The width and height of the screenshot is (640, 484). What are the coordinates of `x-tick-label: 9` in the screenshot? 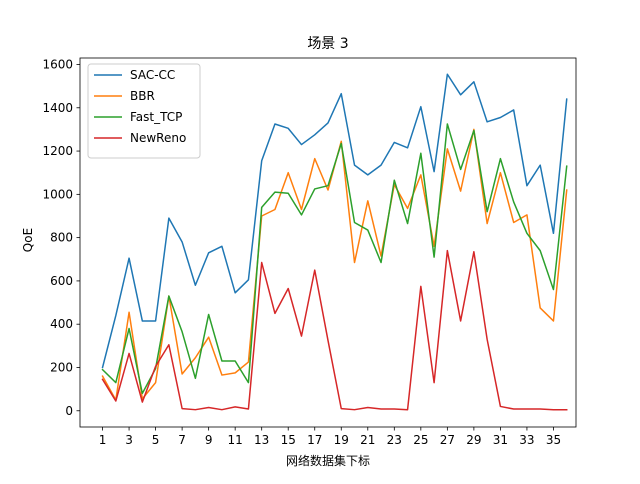 It's located at (209, 440).